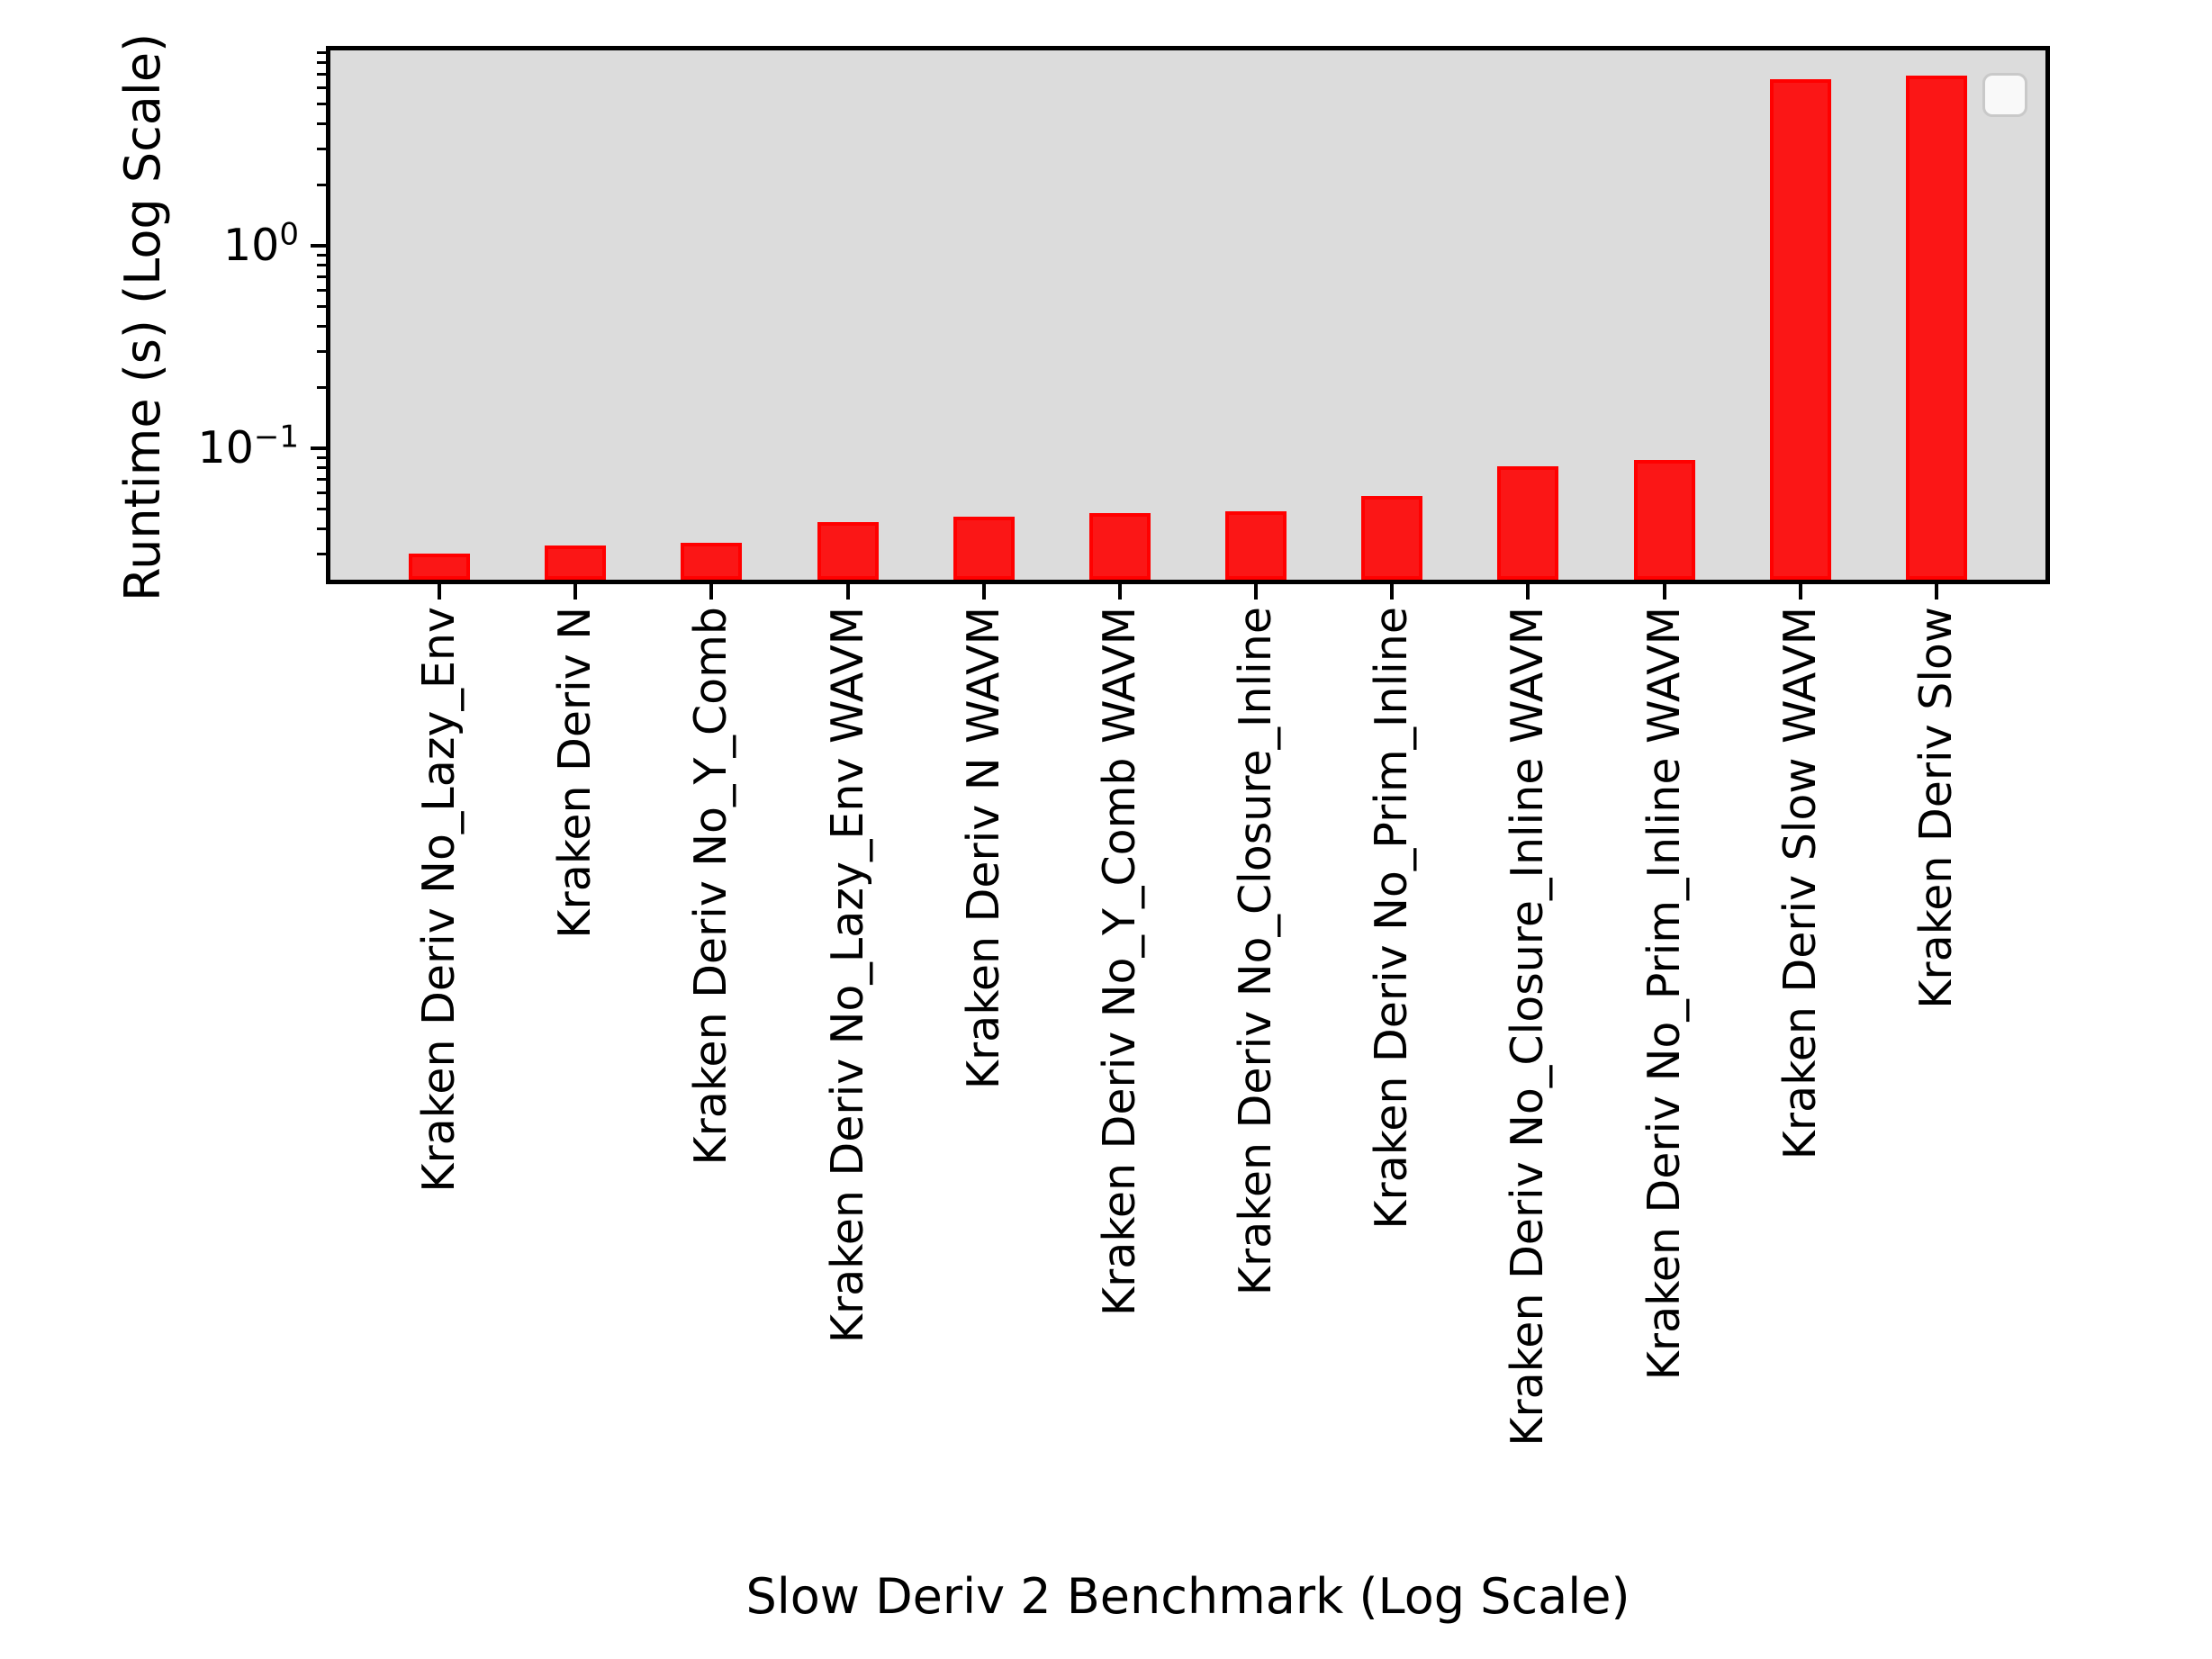  What do you see at coordinates (1800, 883) in the screenshot?
I see `x-tick-label-10: Kraken Deriv Slow WAVM` at bounding box center [1800, 883].